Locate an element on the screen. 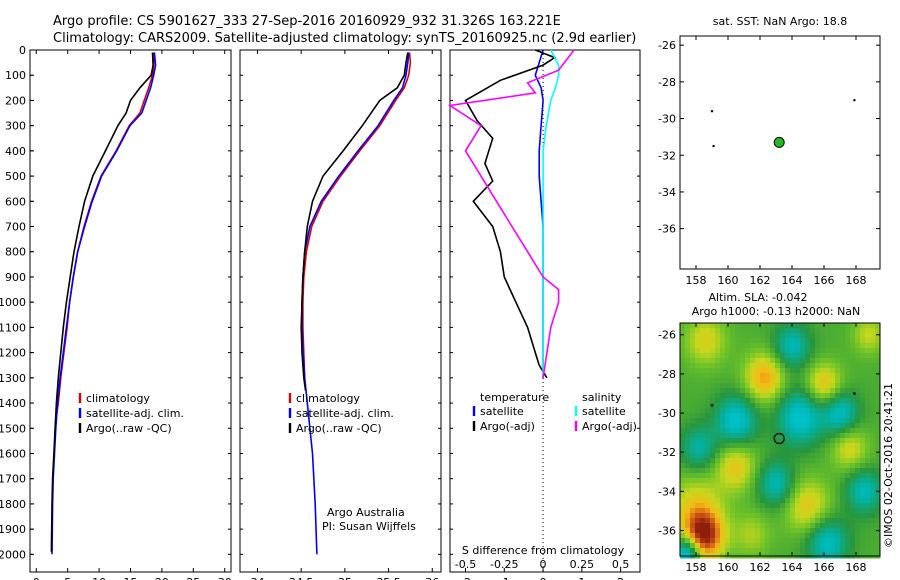  sst_map-ytick-label: -28 is located at coordinates (667, 82).